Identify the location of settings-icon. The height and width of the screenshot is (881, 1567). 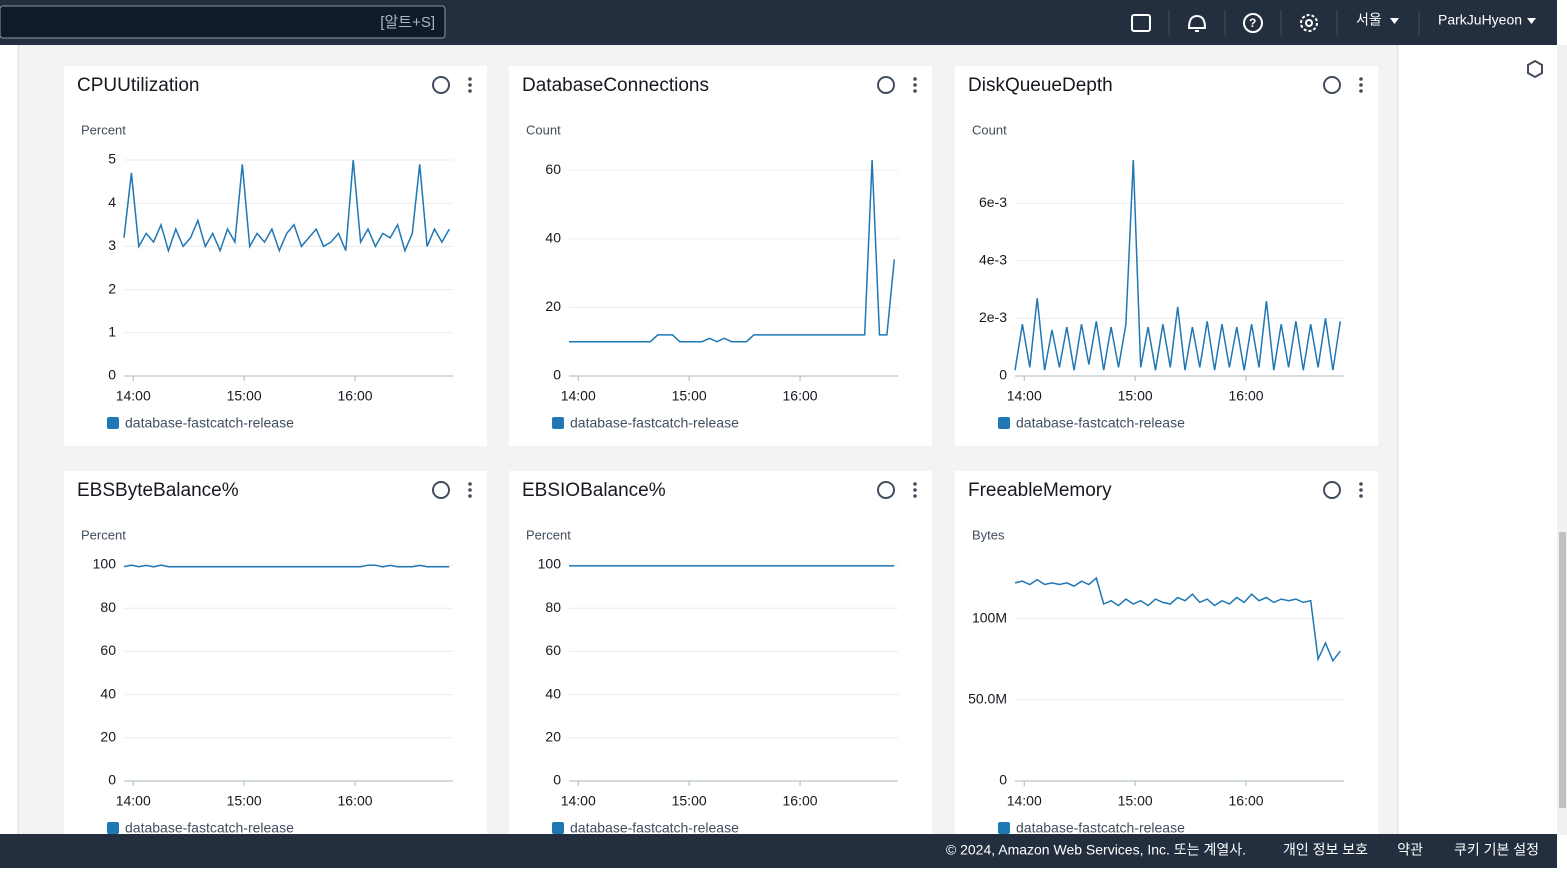
(1309, 23).